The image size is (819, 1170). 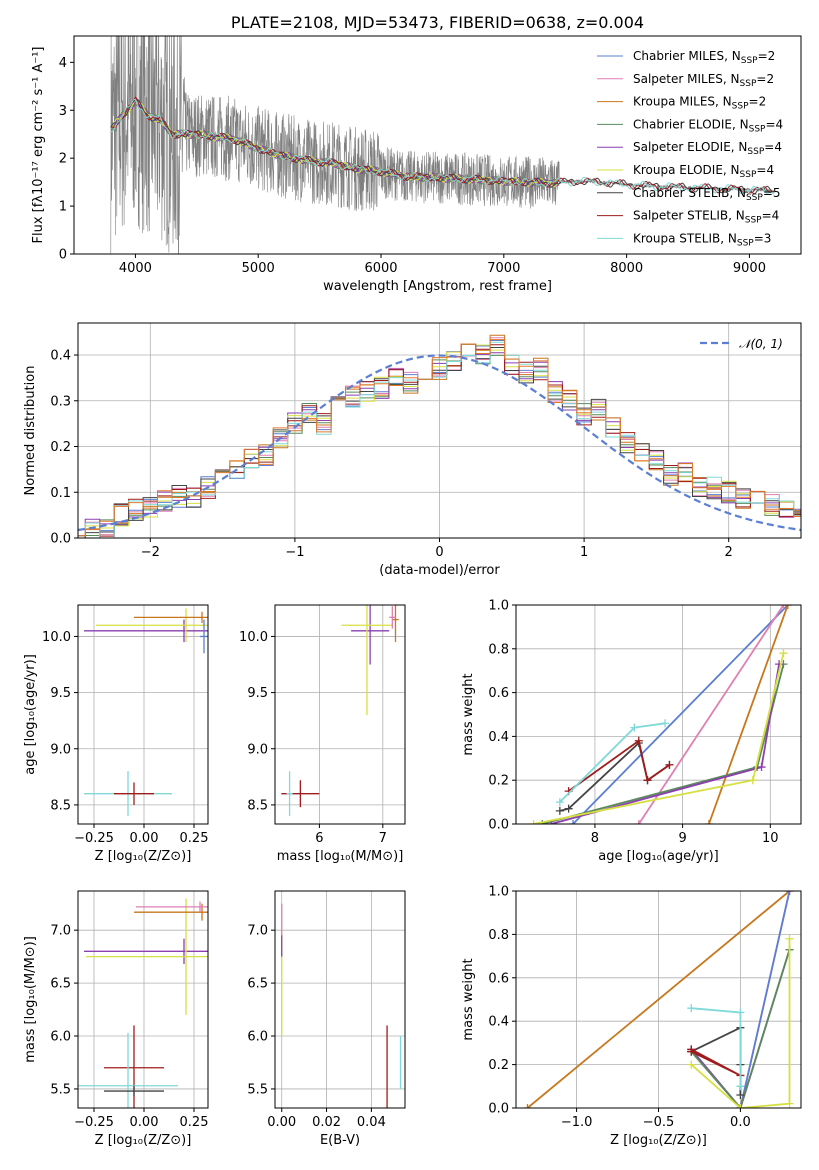 What do you see at coordinates (60, 539) in the screenshot?
I see `y-tick-label: 0.0` at bounding box center [60, 539].